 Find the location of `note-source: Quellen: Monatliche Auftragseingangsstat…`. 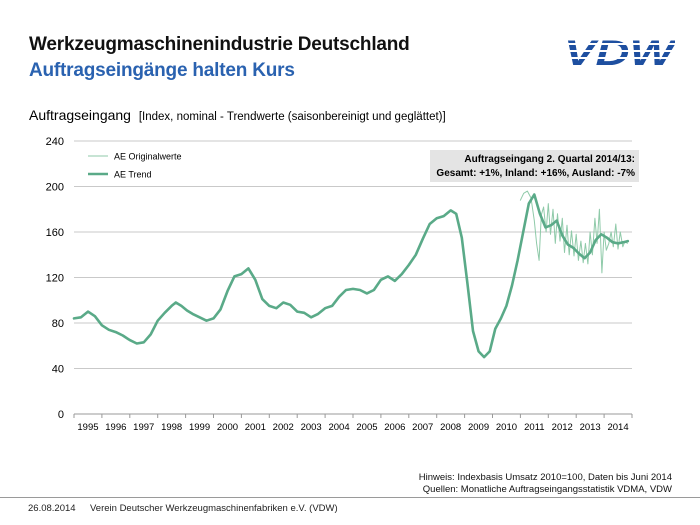

note-source: Quellen: Monatliche Auftragseingangsstat… is located at coordinates (547, 489).